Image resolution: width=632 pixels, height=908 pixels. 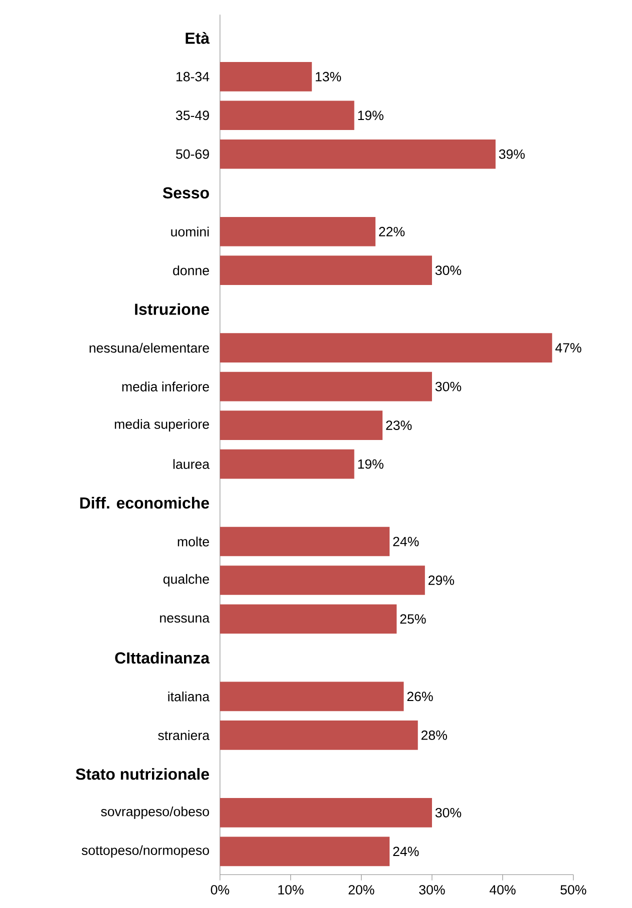 What do you see at coordinates (568, 347) in the screenshot?
I see `data-label: 47%` at bounding box center [568, 347].